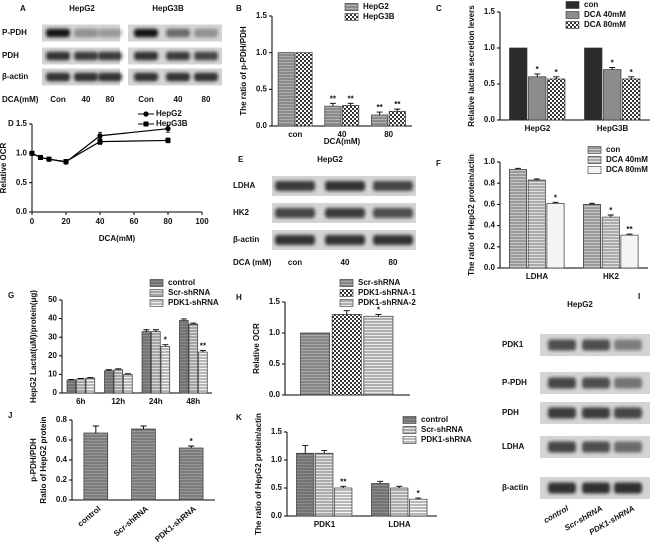 The image size is (656, 547). Describe the element at coordinates (342, 134) in the screenshot. I see `x-tick-label: 40` at that location.